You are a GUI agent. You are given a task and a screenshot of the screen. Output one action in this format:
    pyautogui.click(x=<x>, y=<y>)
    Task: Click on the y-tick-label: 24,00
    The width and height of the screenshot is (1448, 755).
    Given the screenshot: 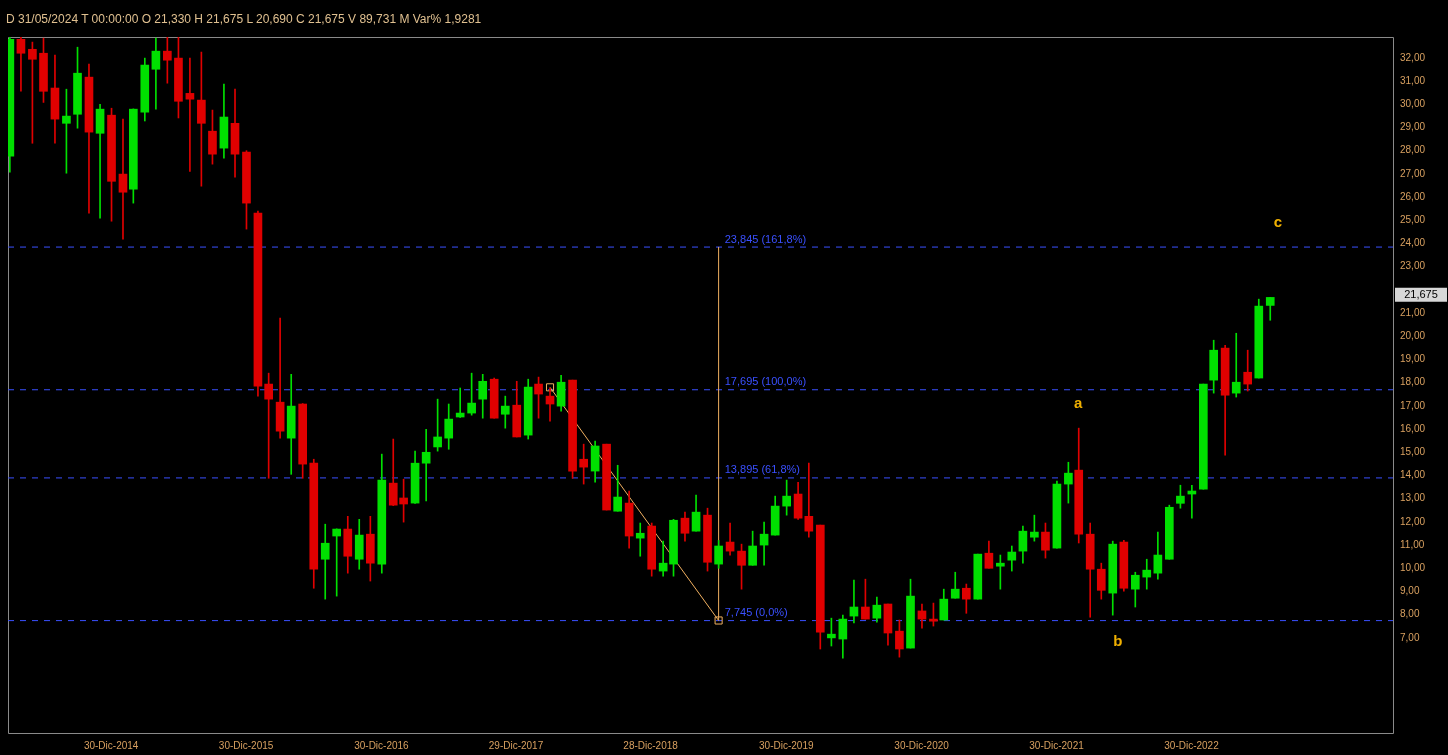 What is the action you would take?
    pyautogui.click(x=1413, y=243)
    